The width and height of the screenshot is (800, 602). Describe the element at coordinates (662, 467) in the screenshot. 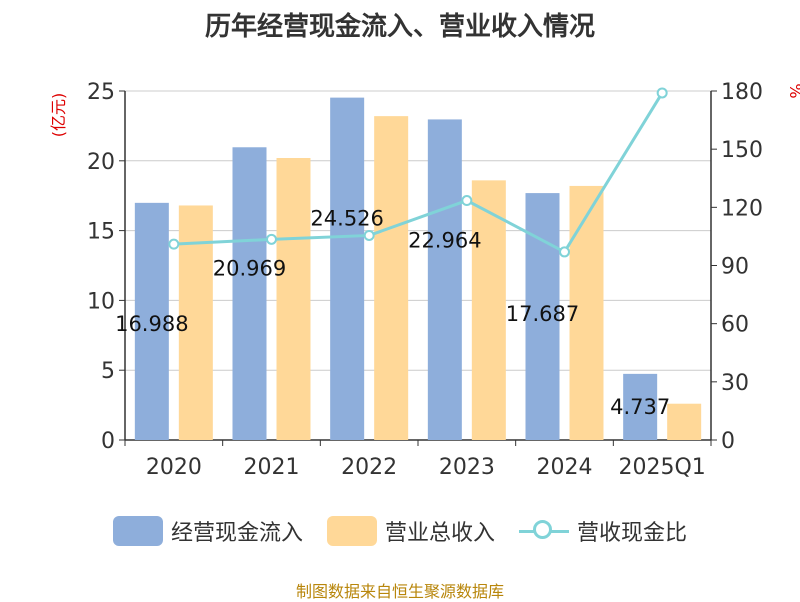

I see `x-tick-label: 2025Q1` at that location.